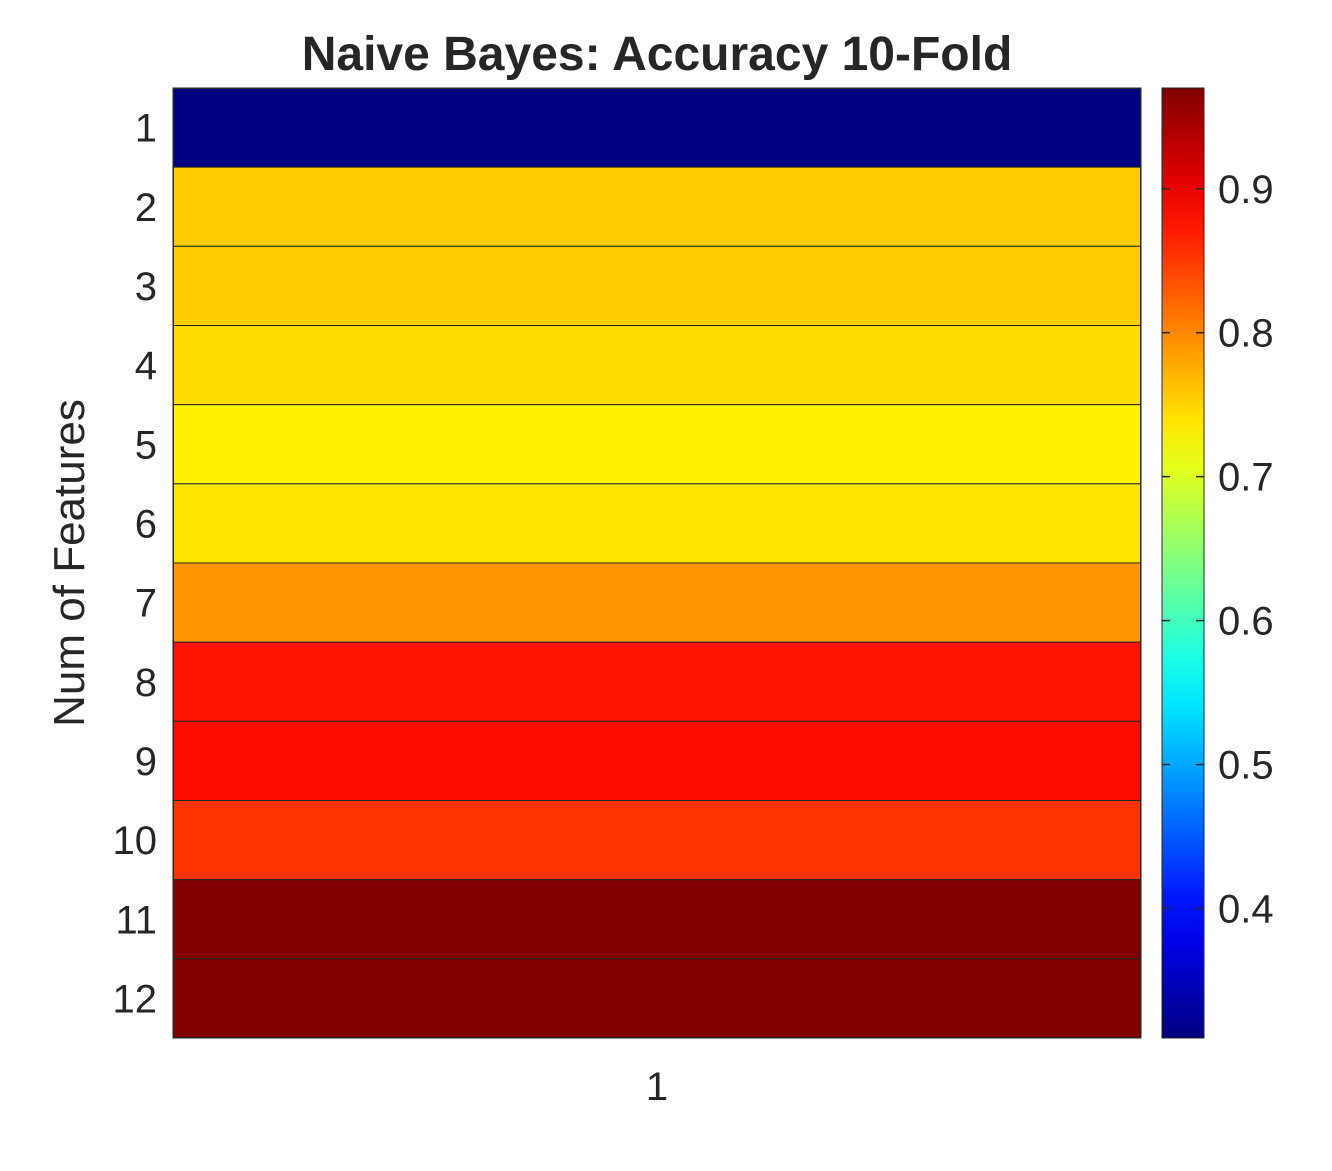  I want to click on colorbar-ticks: 0.4 0.5 0.6 0.7 0.8 0.9, so click(1218, 549).